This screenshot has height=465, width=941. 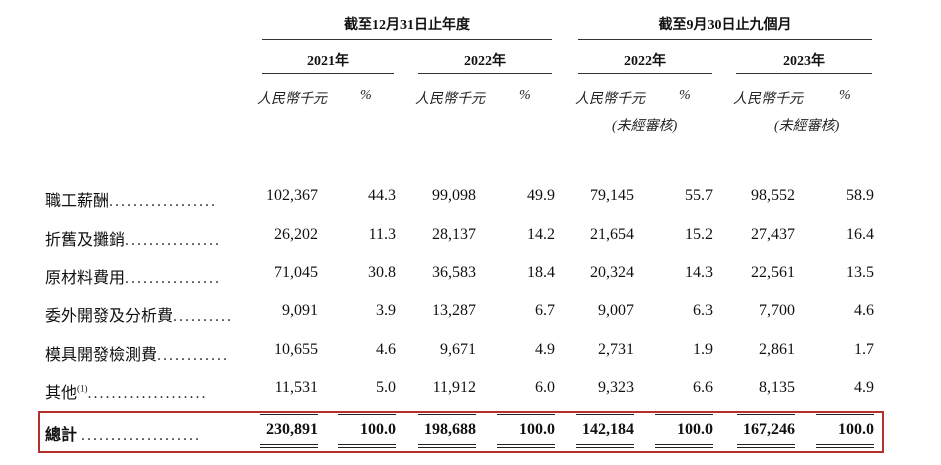 What do you see at coordinates (807, 126) in the screenshot?
I see `unaudited-note-2: (未經審核)` at bounding box center [807, 126].